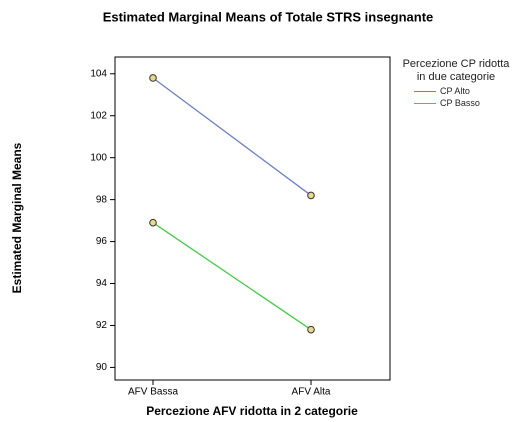 Image resolution: width=518 pixels, height=422 pixels. What do you see at coordinates (102, 325) in the screenshot?
I see `y-tick-label: 92` at bounding box center [102, 325].